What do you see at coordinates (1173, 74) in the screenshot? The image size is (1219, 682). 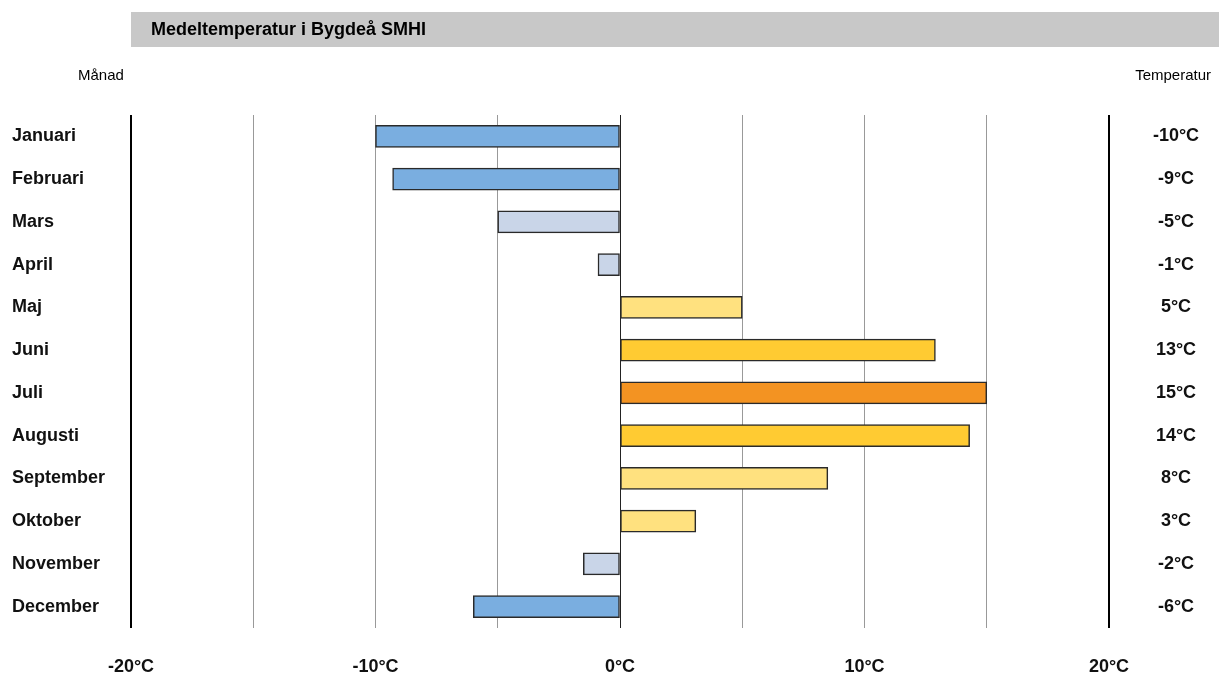 I see `text: Temperatur` at bounding box center [1173, 74].